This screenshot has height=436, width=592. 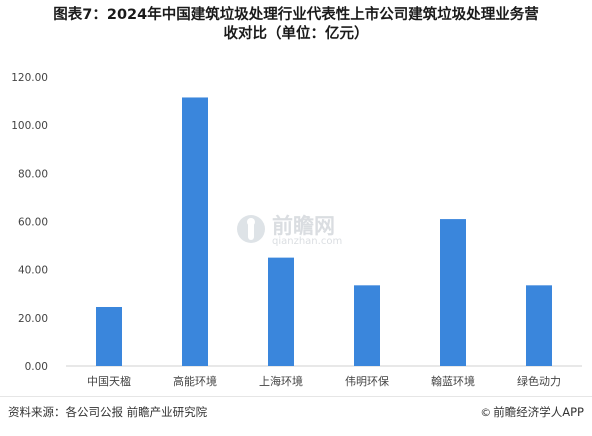 I want to click on y-tick-label: 100.00, so click(x=29, y=126).